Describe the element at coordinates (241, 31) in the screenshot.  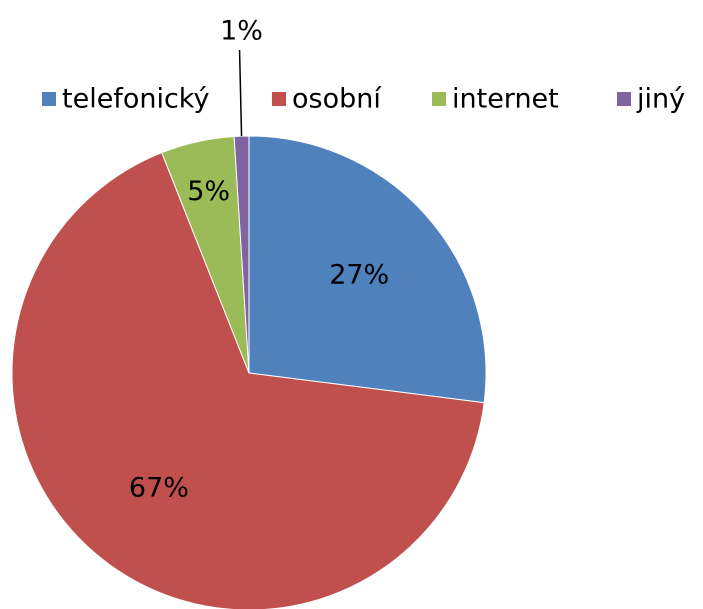
I see `data-label: 1%` at that location.